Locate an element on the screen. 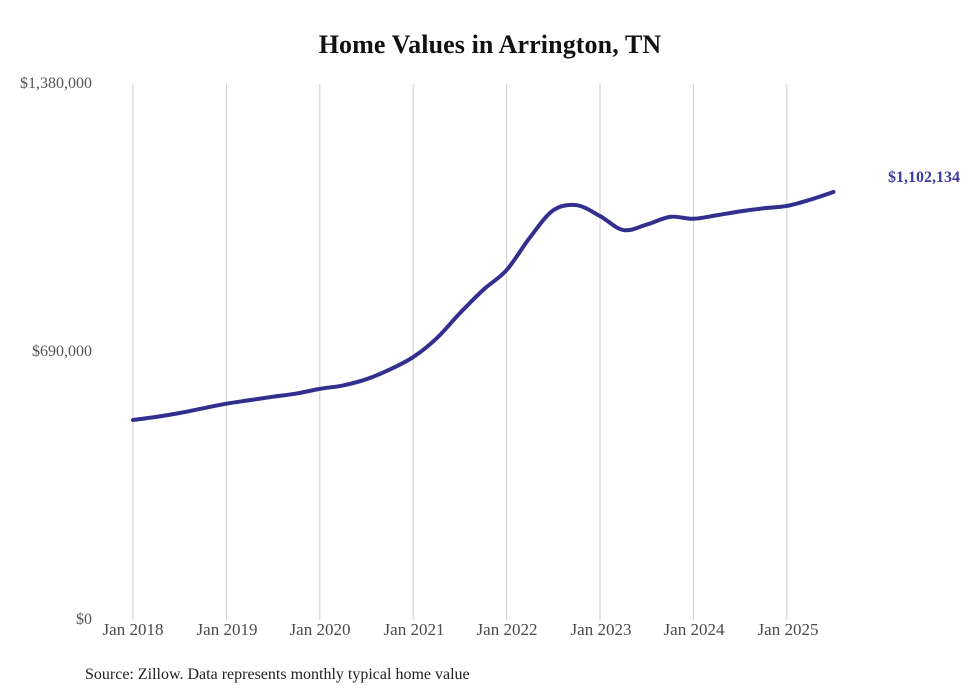  y-axis-tick-label-bottom: $0 is located at coordinates (84, 619).